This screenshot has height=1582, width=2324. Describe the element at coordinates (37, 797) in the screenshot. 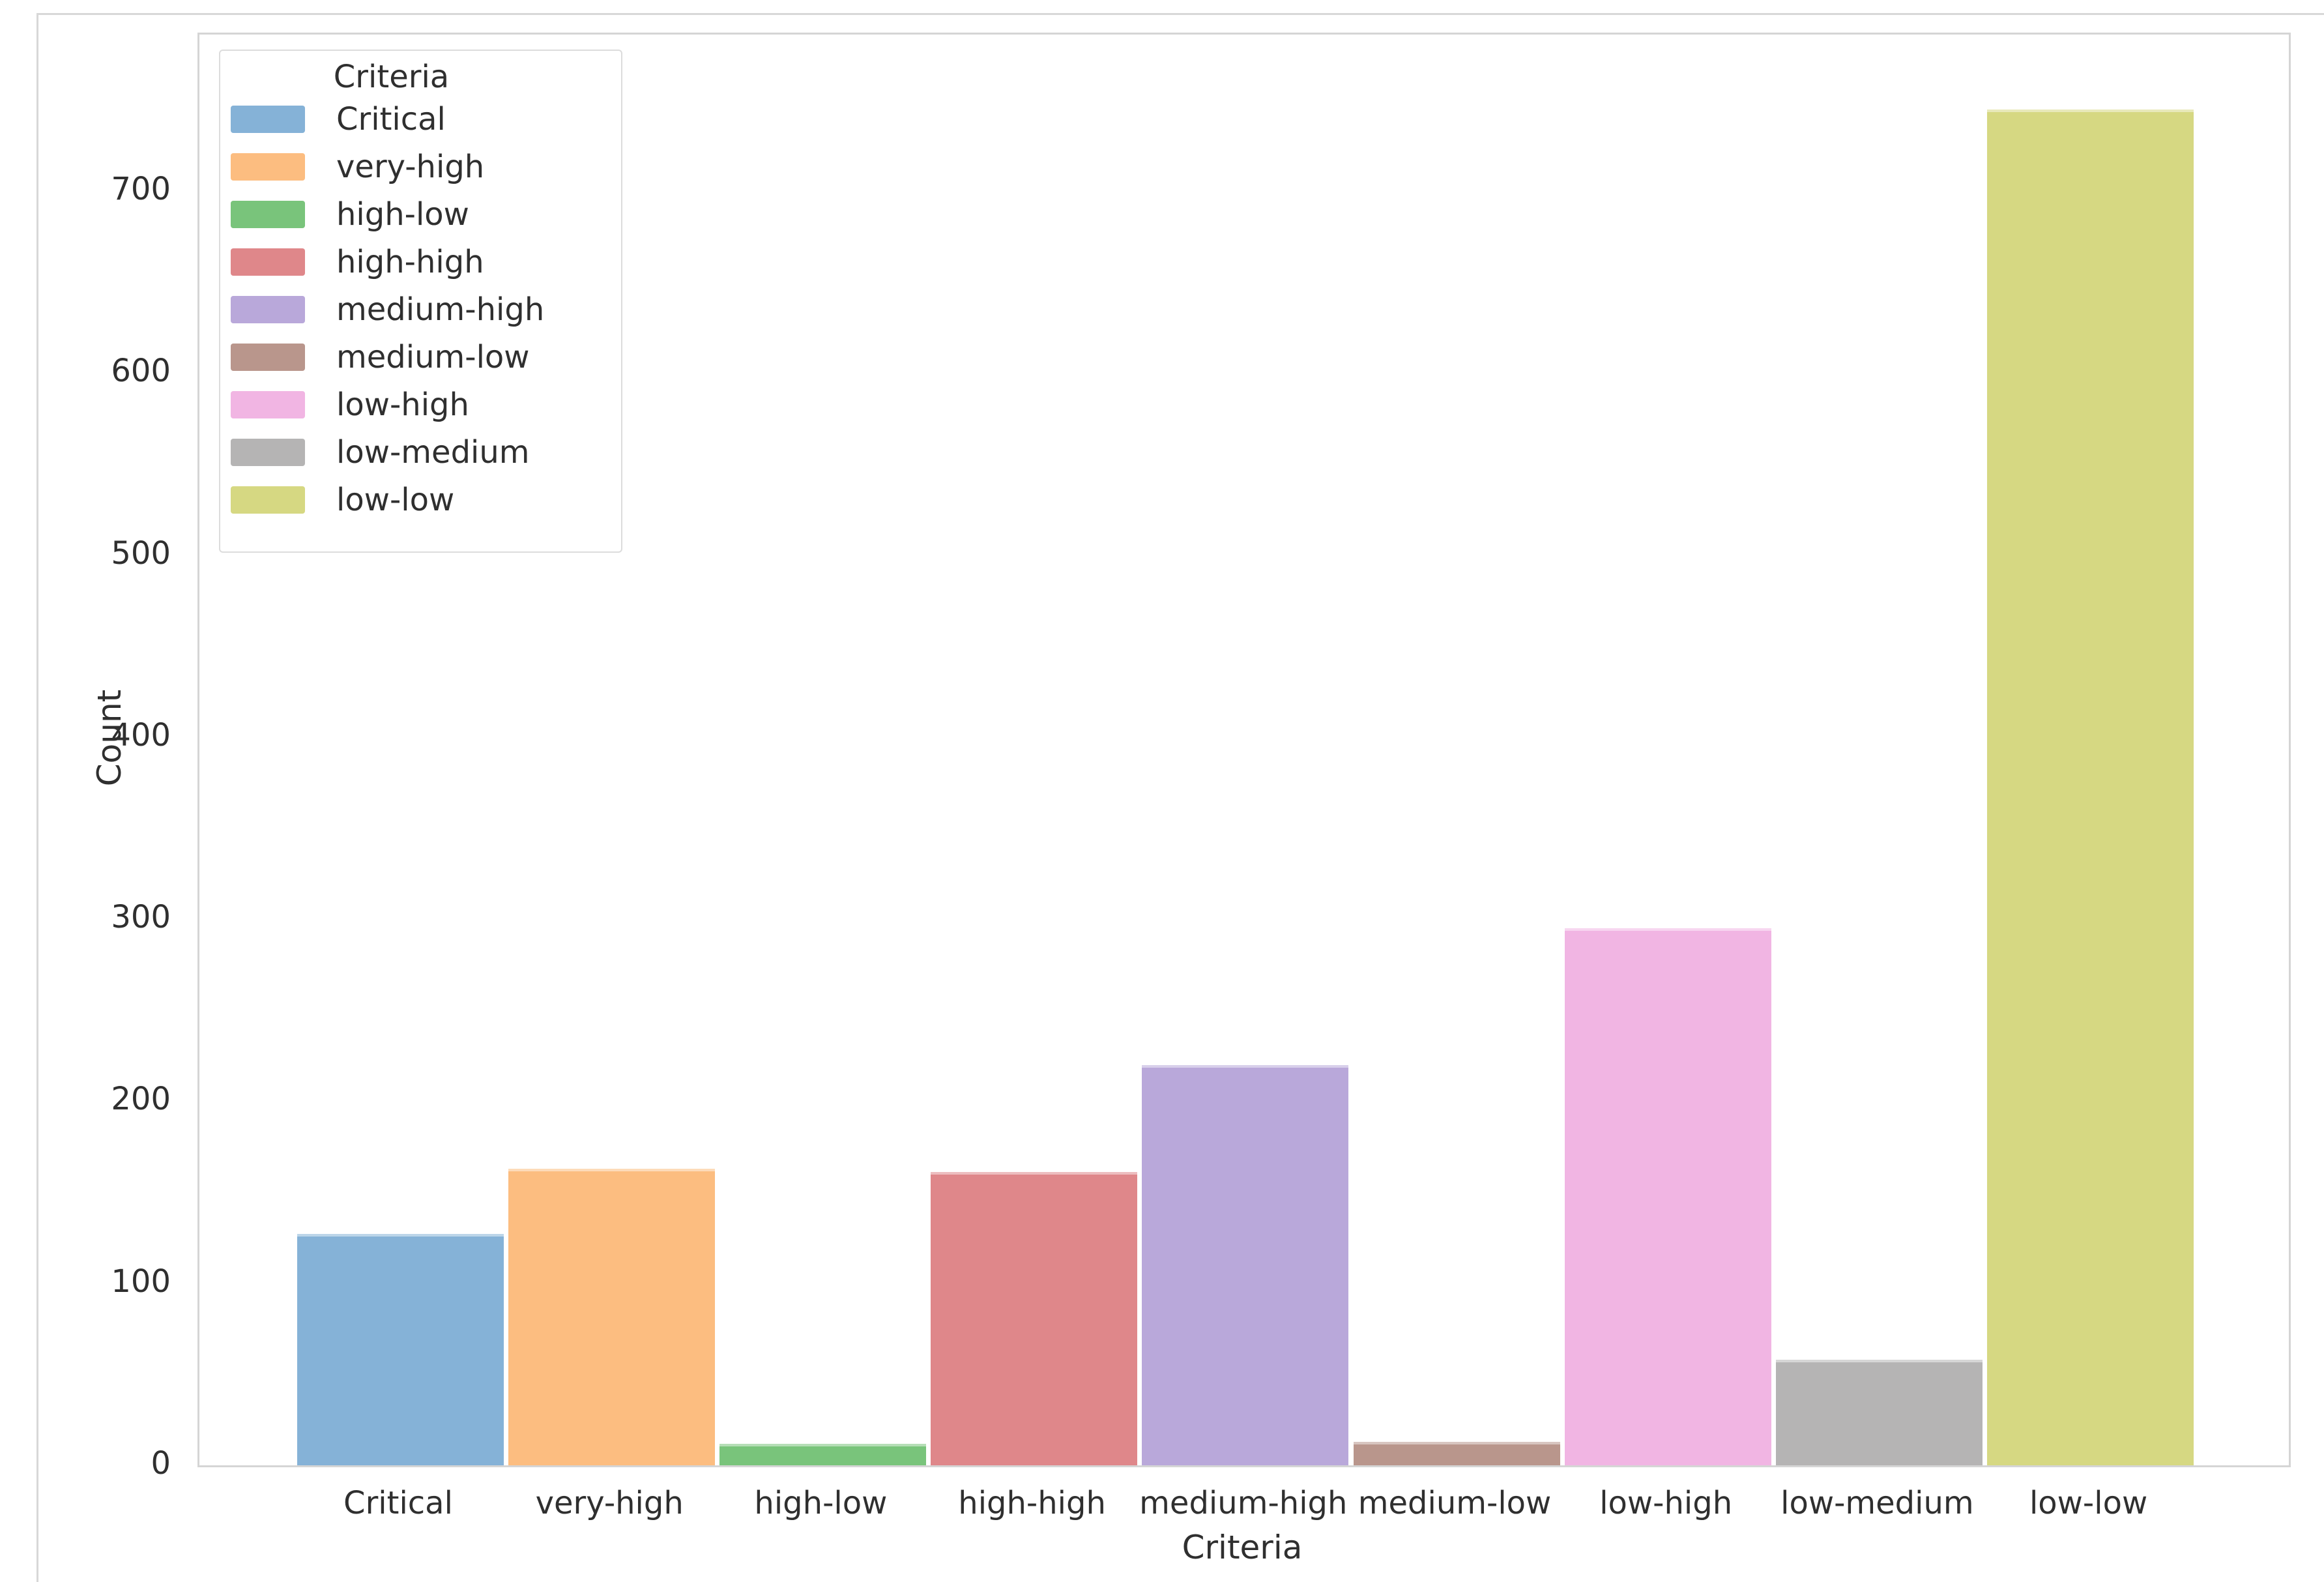

I see `figure-left-border` at that location.